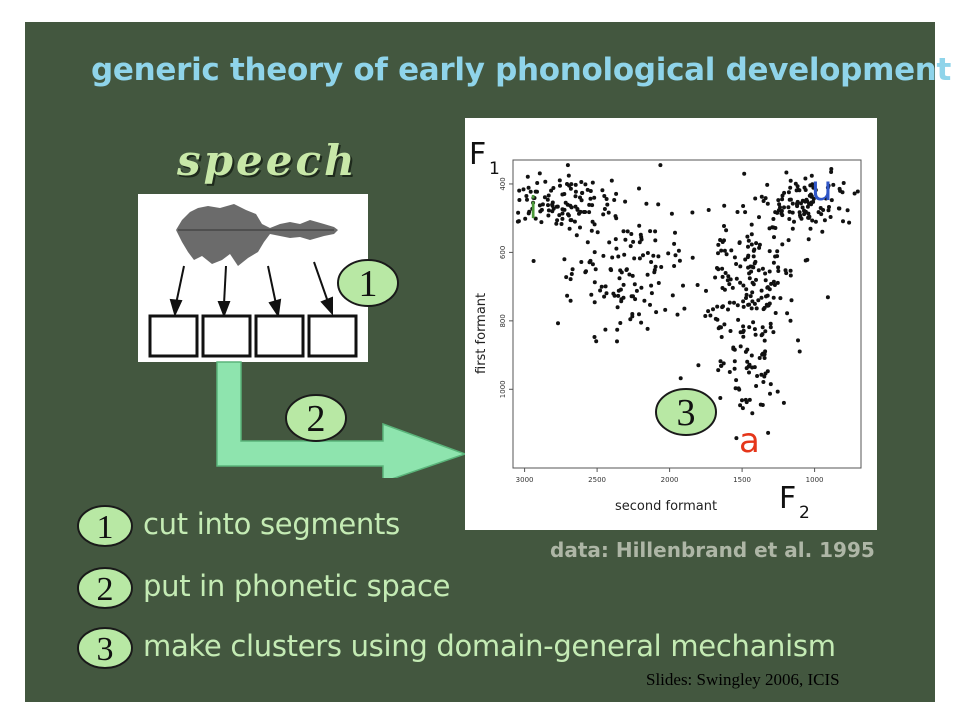 The height and width of the screenshot is (720, 960). What do you see at coordinates (686, 413) in the screenshot?
I see `badge-3-number: 3` at bounding box center [686, 413].